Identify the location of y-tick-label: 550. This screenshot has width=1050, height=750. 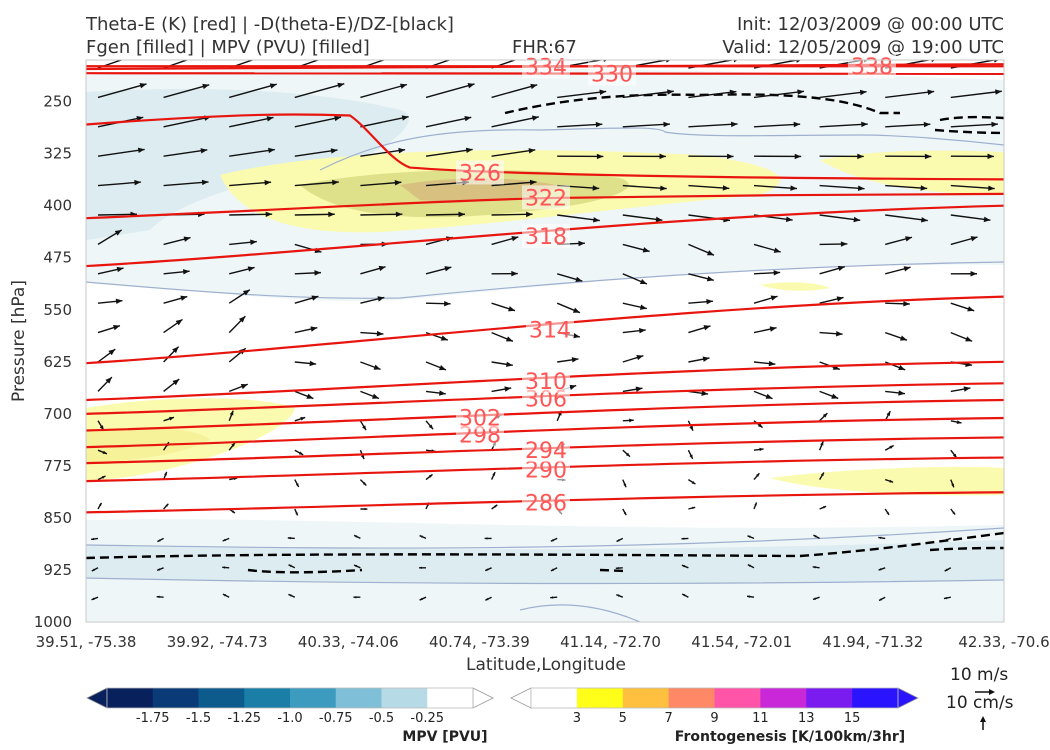
(57, 310).